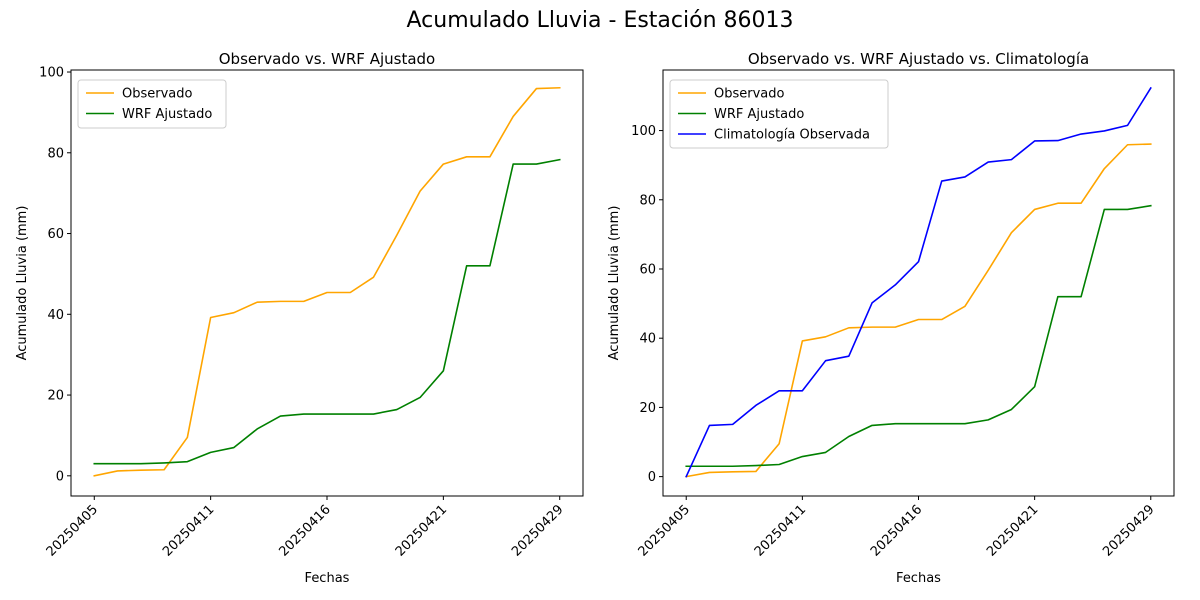 This screenshot has height=600, width=1200. Describe the element at coordinates (792, 135) in the screenshot. I see `legend-label-3: Climatología Observada` at that location.